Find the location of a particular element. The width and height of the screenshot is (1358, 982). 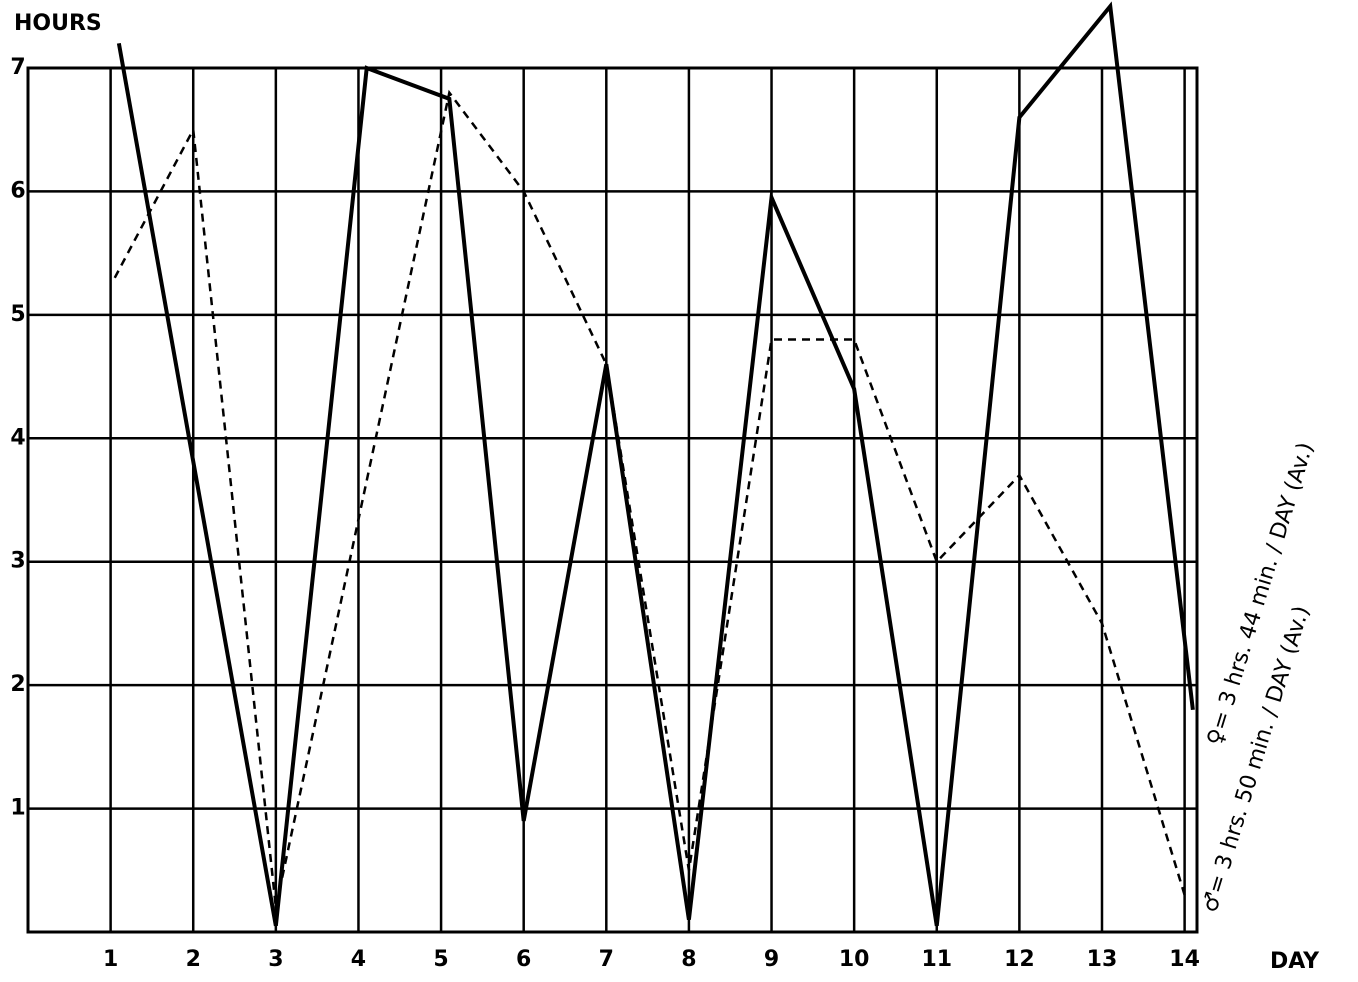

x-axis-label: DAY is located at coordinates (1295, 961).